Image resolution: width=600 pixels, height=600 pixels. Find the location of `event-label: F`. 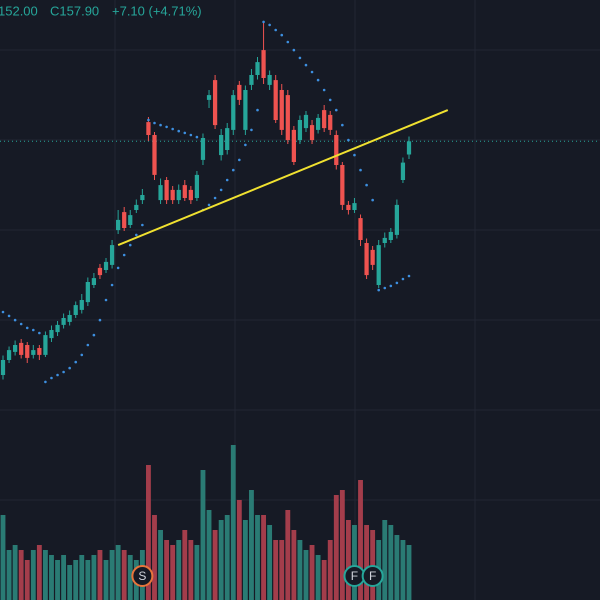

event-label: F is located at coordinates (372, 576).